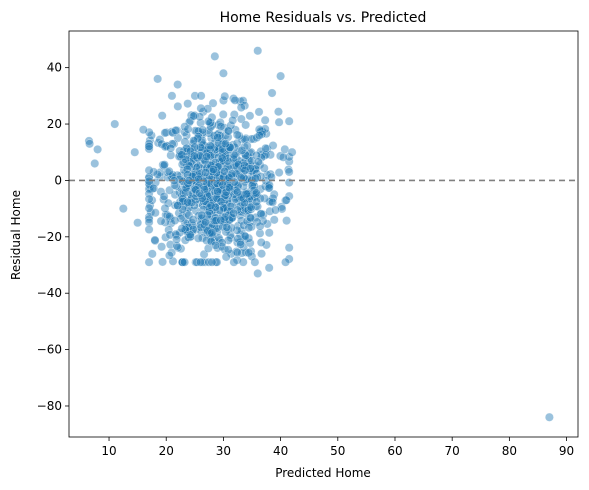 The image size is (589, 490). Describe the element at coordinates (509, 451) in the screenshot. I see `x-tick-label: 80` at that location.